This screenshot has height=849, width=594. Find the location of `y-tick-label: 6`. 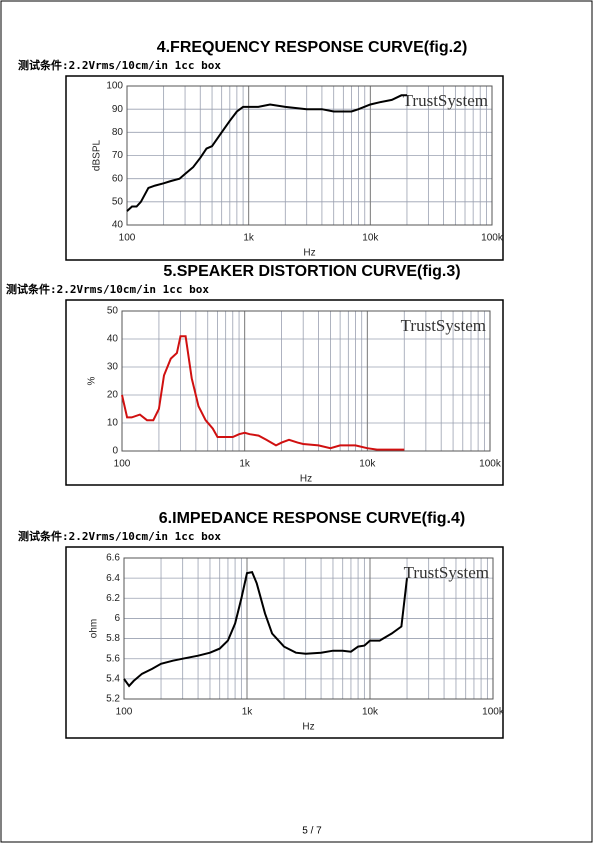

y-tick-label: 6 is located at coordinates (117, 618).